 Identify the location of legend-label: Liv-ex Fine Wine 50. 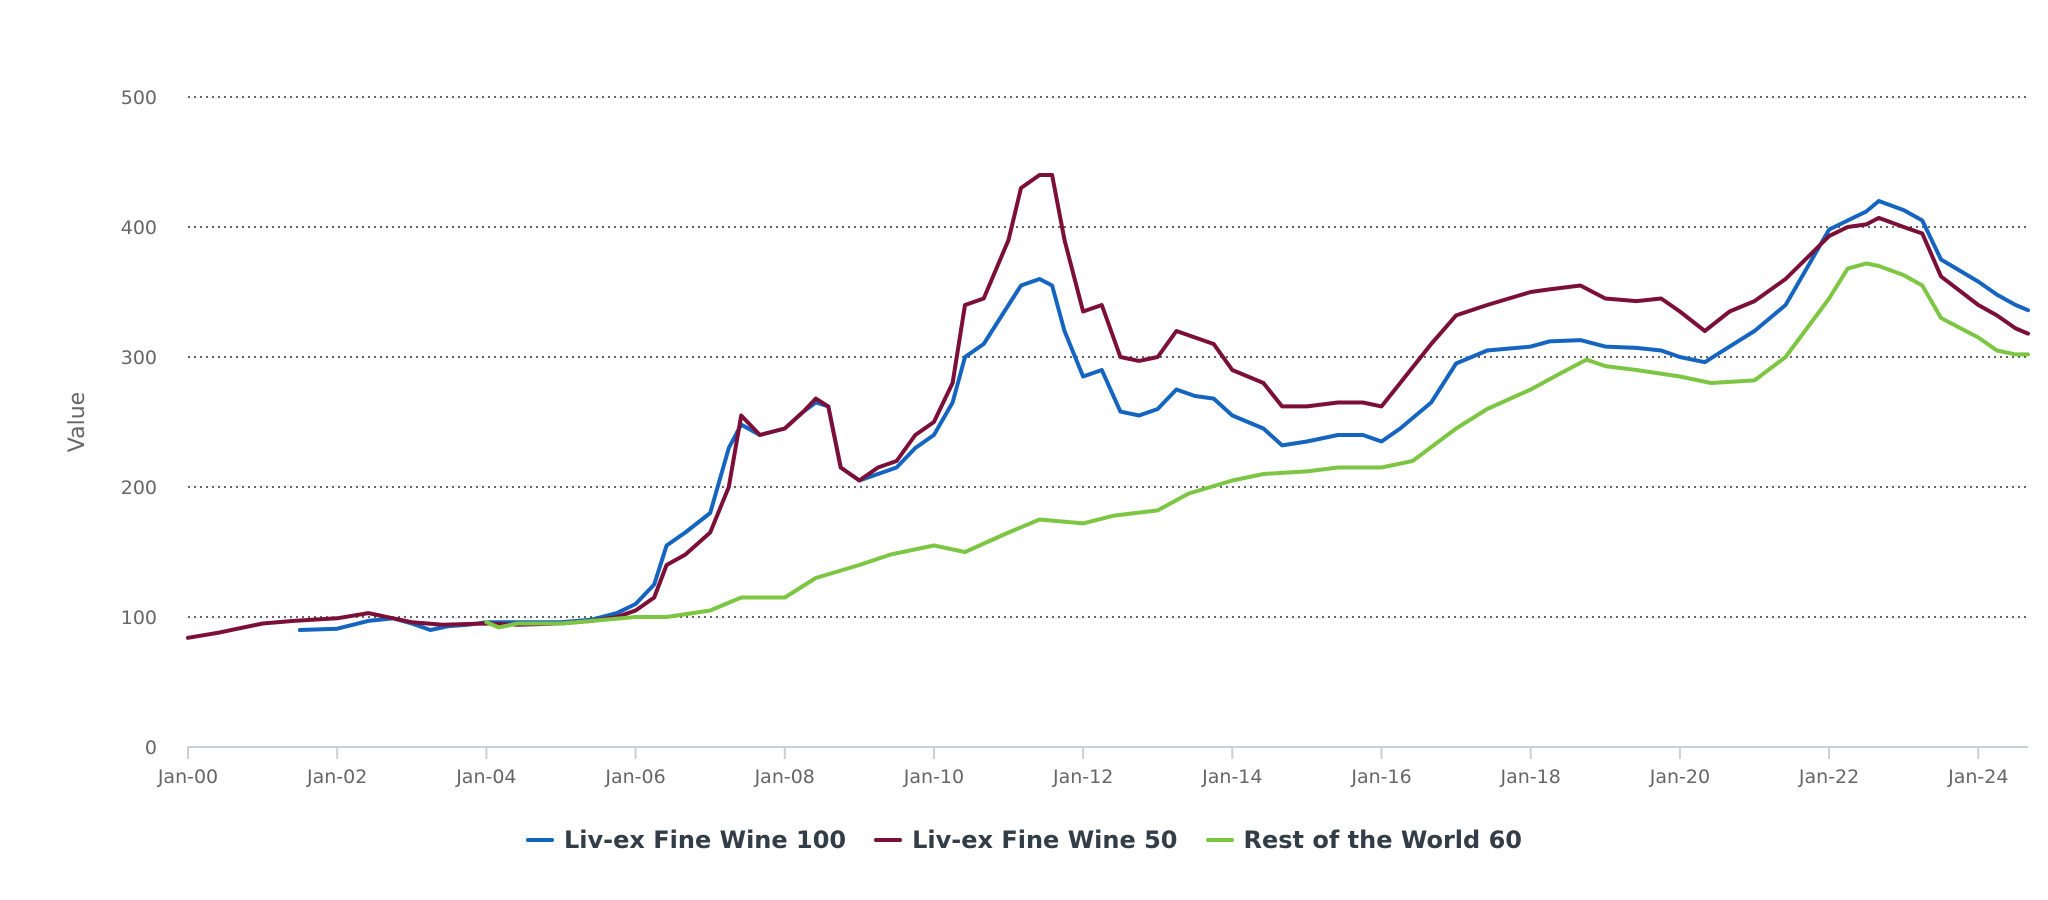
(1045, 840).